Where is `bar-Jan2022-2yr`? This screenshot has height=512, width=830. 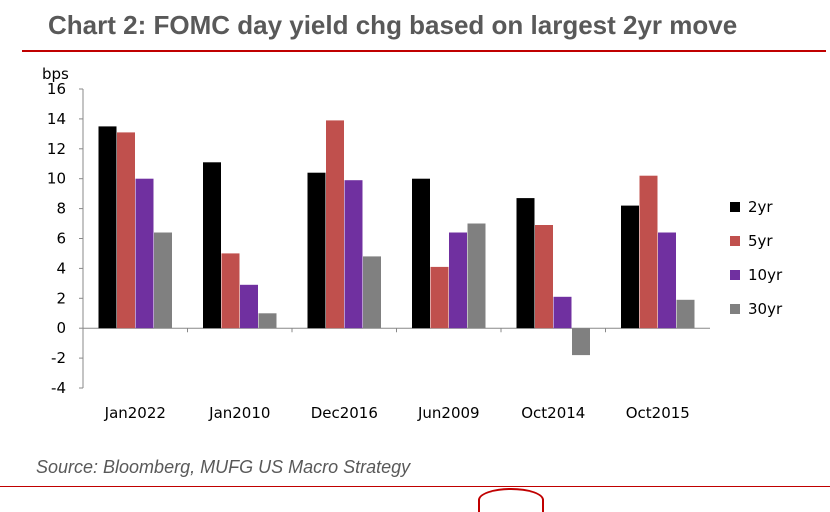
bar-Jan2022-2yr is located at coordinates (107, 227).